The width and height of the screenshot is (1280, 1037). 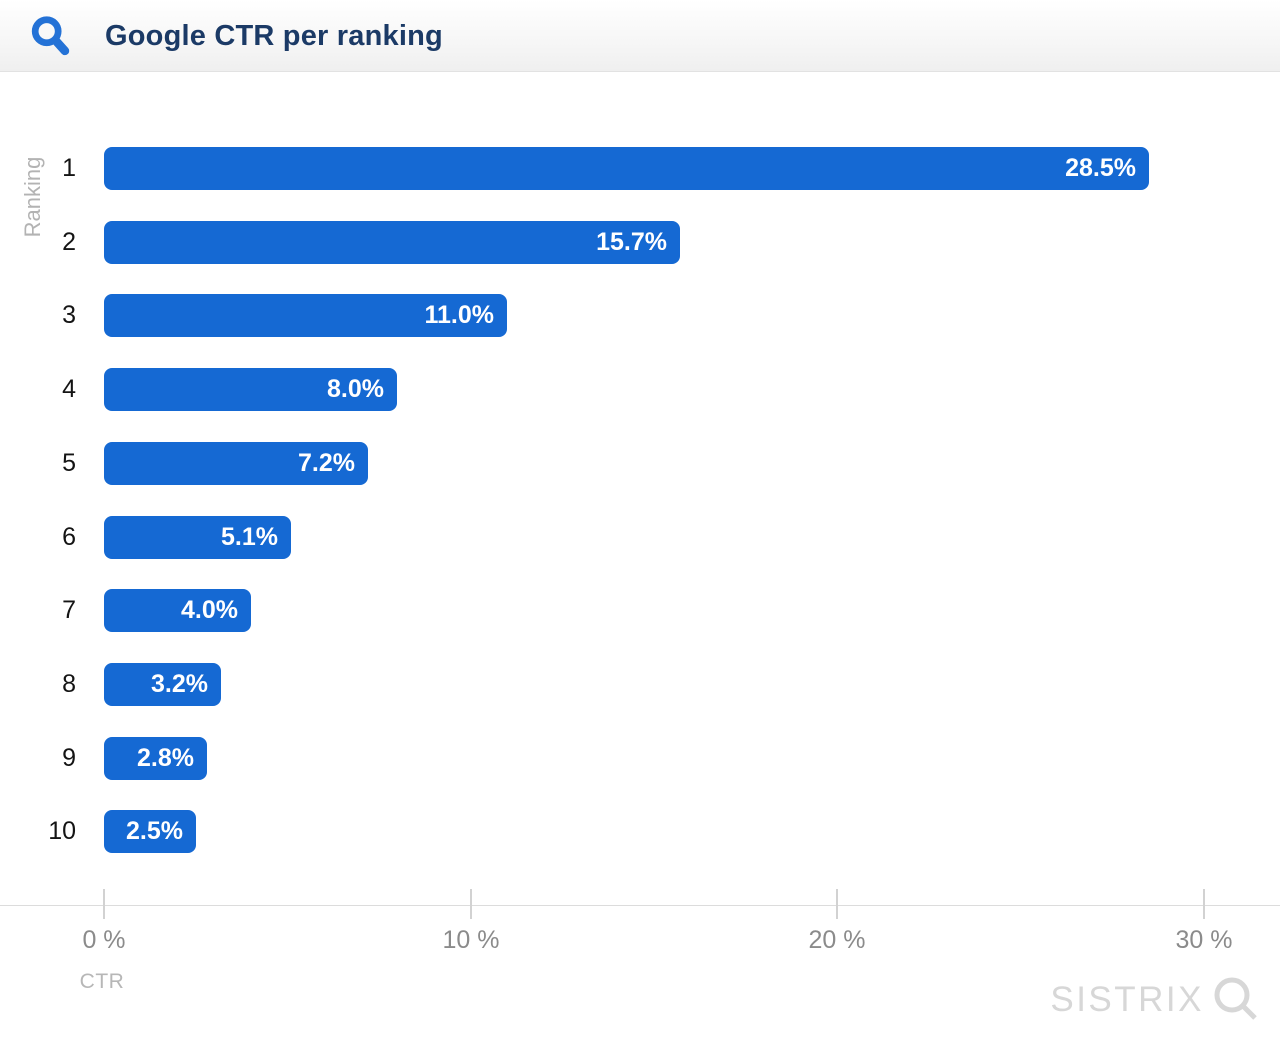 I want to click on category-label-9: 9, so click(x=69, y=758).